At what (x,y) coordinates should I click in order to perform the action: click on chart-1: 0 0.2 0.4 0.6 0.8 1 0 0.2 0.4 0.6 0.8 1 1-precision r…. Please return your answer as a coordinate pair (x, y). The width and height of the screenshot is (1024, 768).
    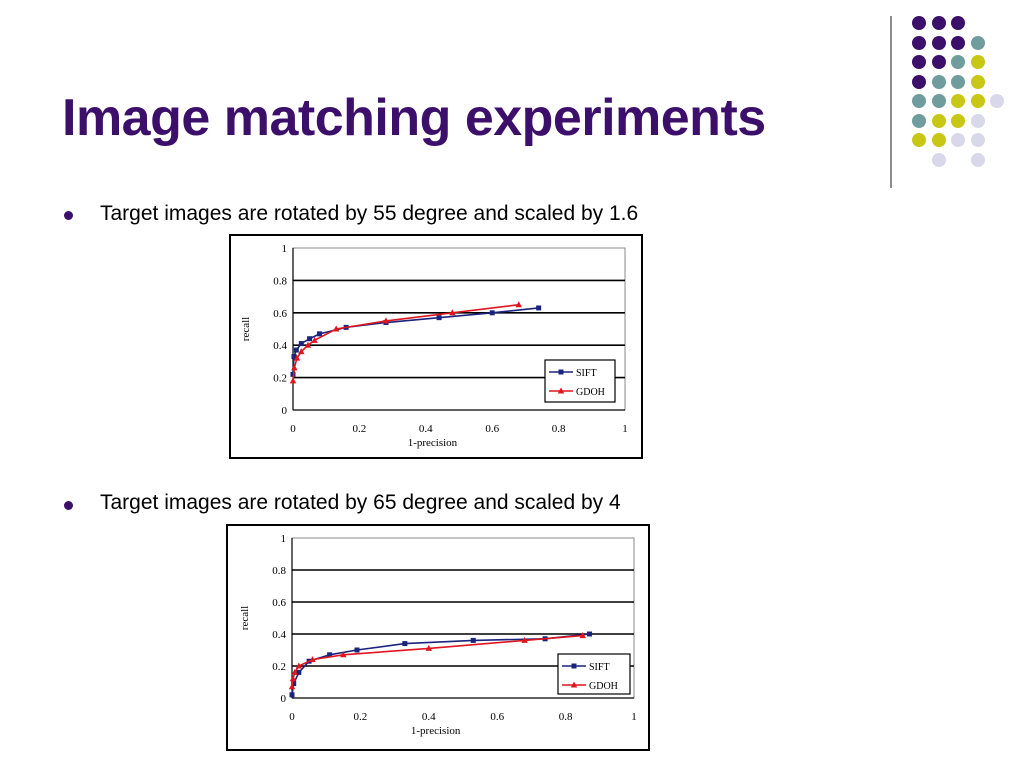
    Looking at the image, I should click on (436, 346).